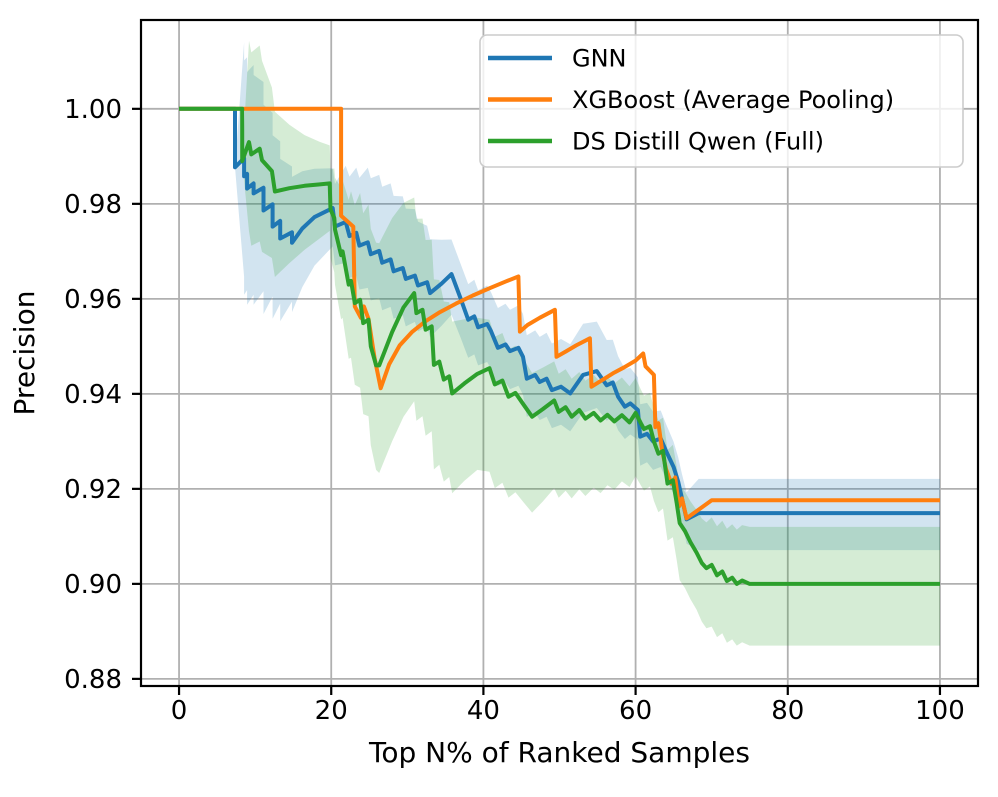  Describe the element at coordinates (599, 59) in the screenshot. I see `legend-label: GNN` at that location.